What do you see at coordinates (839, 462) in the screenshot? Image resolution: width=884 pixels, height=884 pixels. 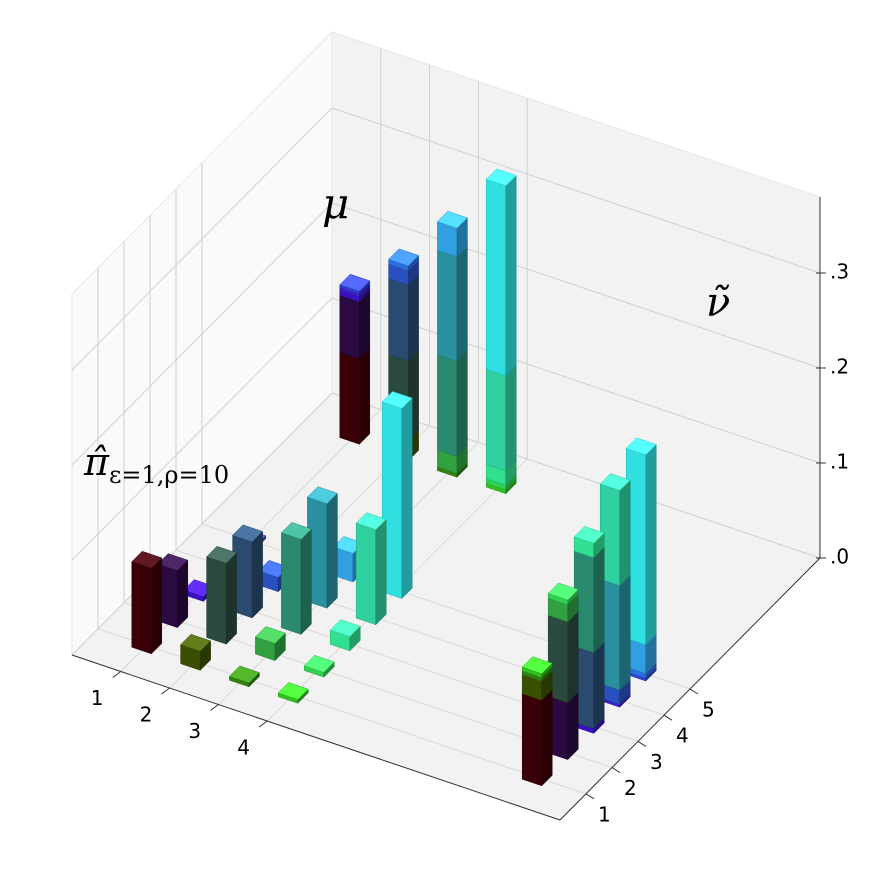 I see `z-tick-label: .1` at bounding box center [839, 462].